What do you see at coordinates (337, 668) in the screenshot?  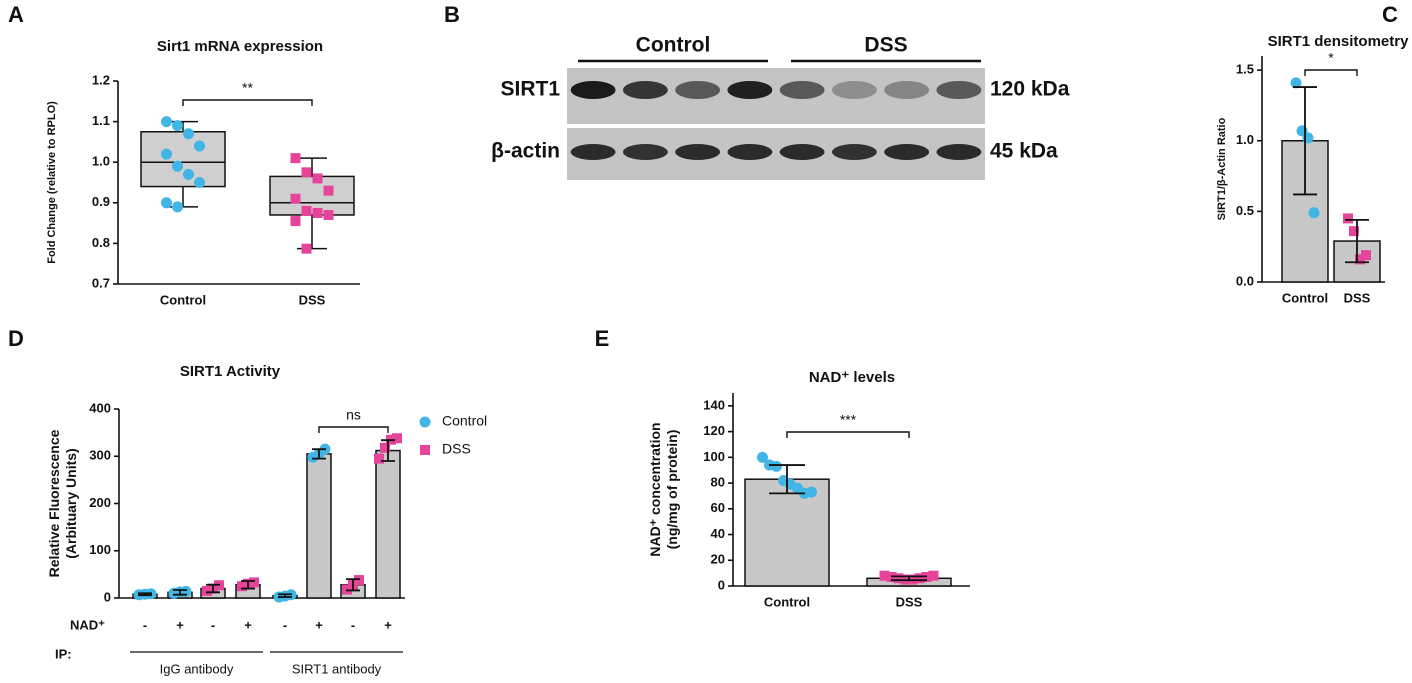 I see `group-label: SIRT1 antibody` at bounding box center [337, 668].